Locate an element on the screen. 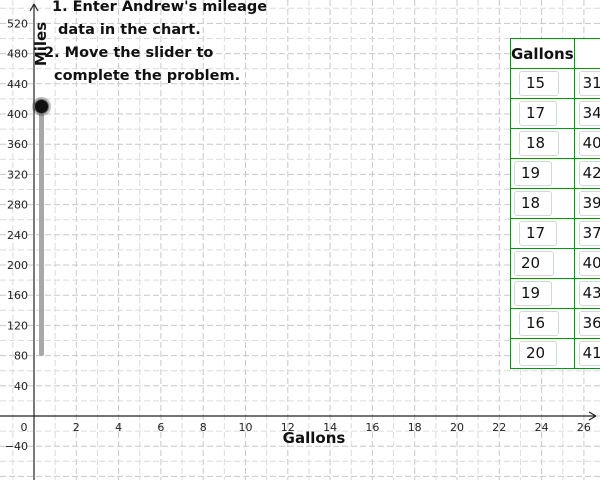  instruction-line-4: complete the problem. is located at coordinates (147, 76).